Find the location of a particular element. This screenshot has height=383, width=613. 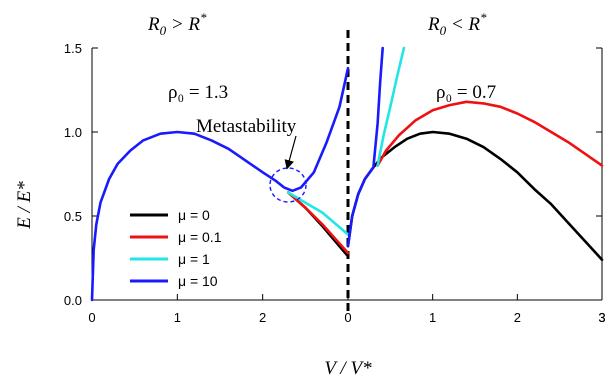

metastability-label: Metastability is located at coordinates (246, 126).